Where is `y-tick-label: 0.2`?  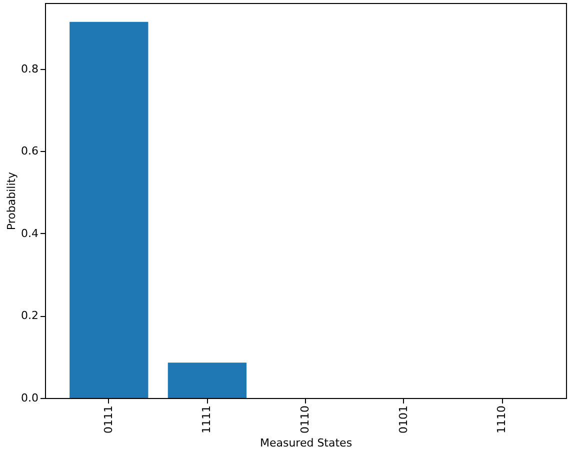 y-tick-label: 0.2 is located at coordinates (29, 315).